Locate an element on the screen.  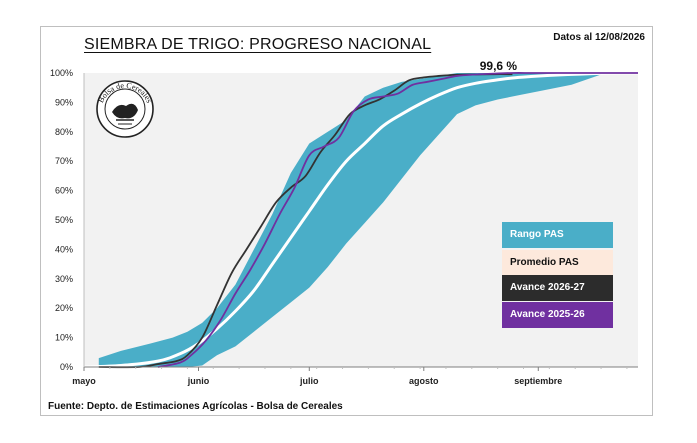
x-tick-label: julio is located at coordinates (309, 381).